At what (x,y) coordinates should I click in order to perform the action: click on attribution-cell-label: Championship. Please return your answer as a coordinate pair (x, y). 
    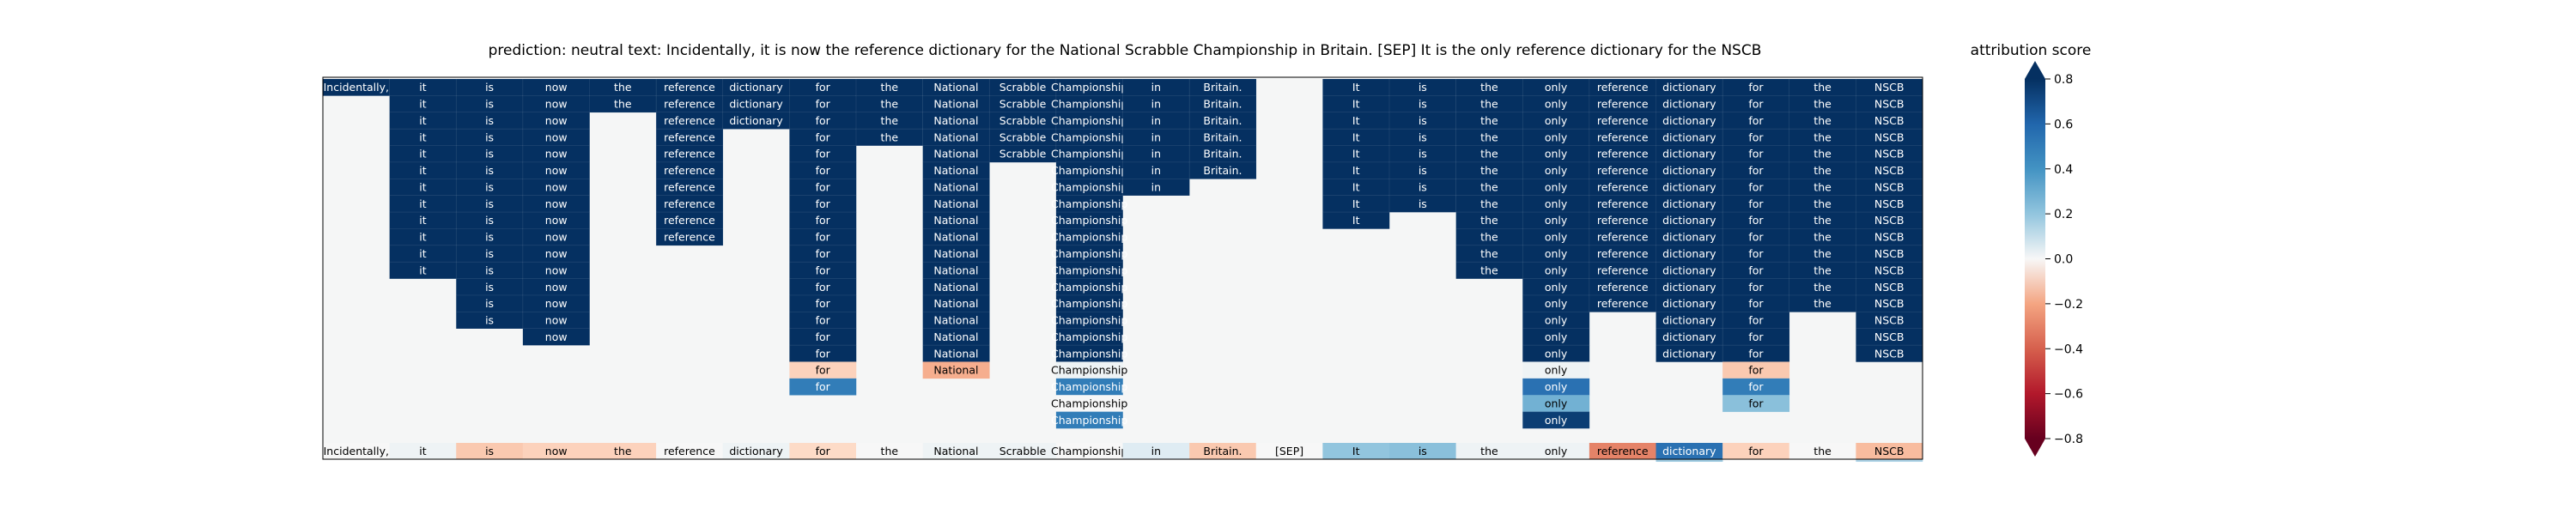
    Looking at the image, I should click on (1089, 451).